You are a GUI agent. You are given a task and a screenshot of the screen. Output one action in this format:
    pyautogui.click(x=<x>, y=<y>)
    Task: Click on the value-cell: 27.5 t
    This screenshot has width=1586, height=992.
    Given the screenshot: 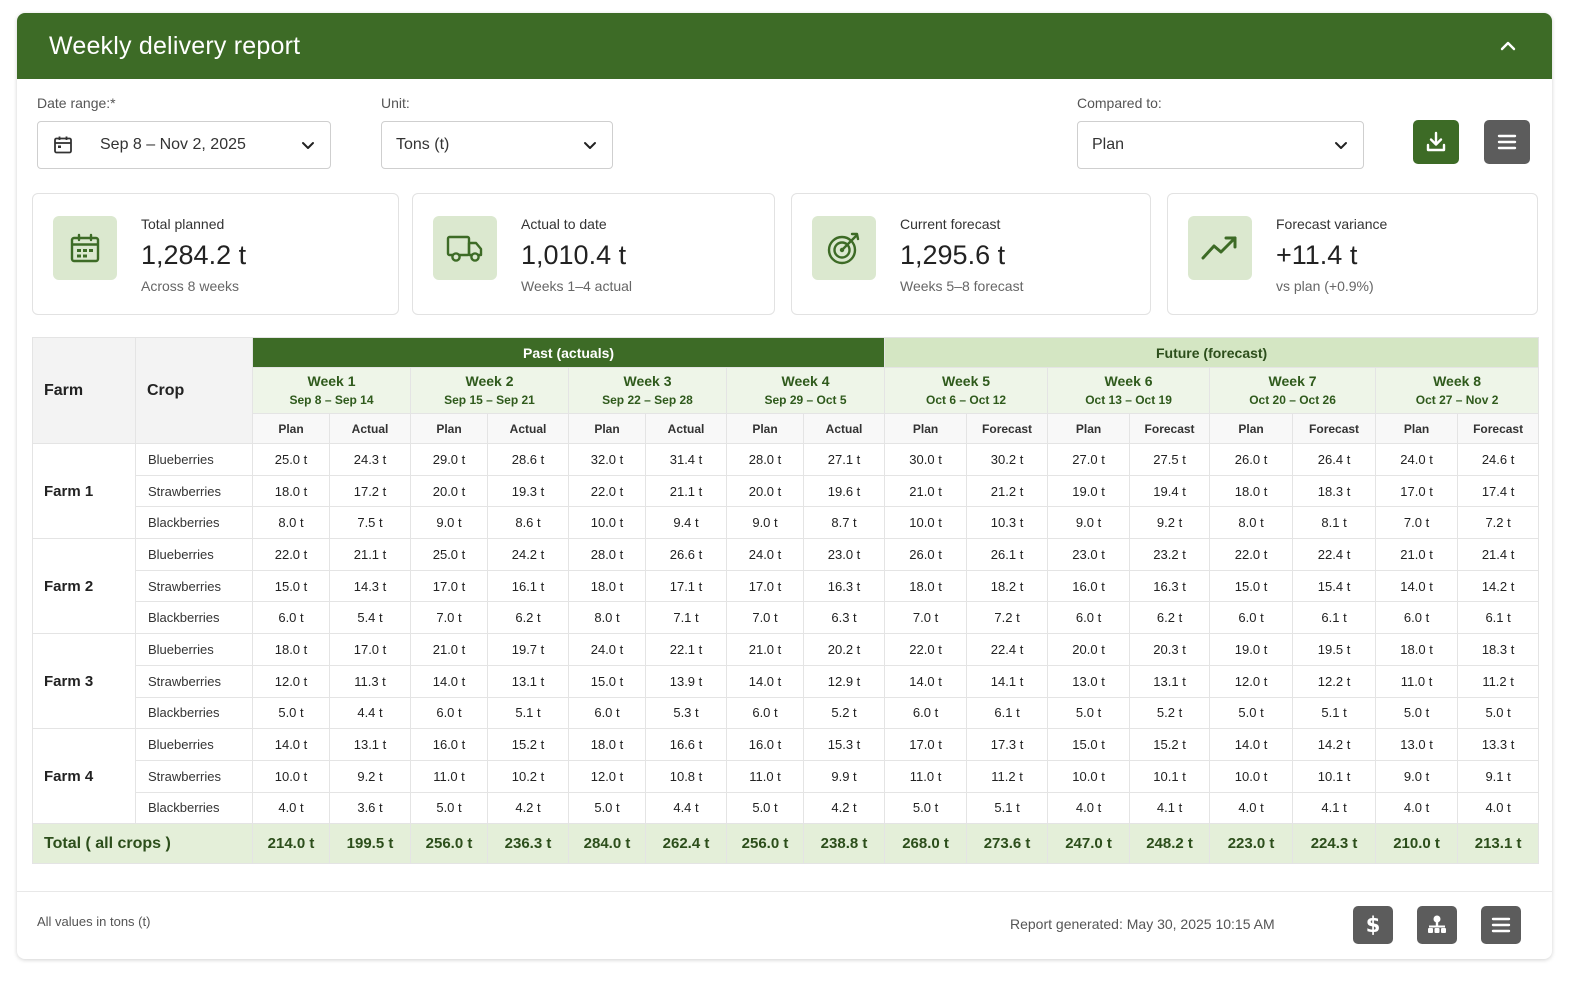 What is the action you would take?
    pyautogui.click(x=1170, y=459)
    